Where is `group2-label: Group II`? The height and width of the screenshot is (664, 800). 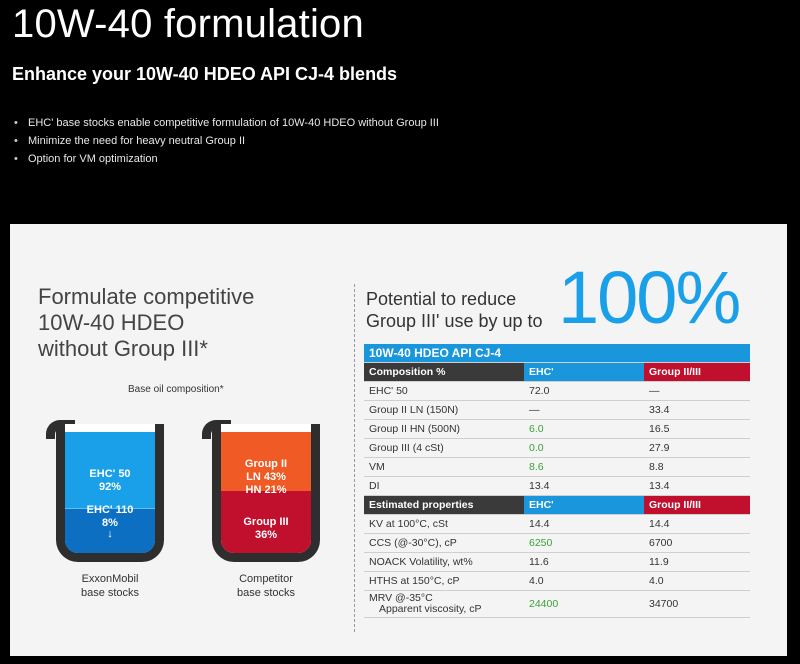 group2-label: Group II is located at coordinates (266, 464).